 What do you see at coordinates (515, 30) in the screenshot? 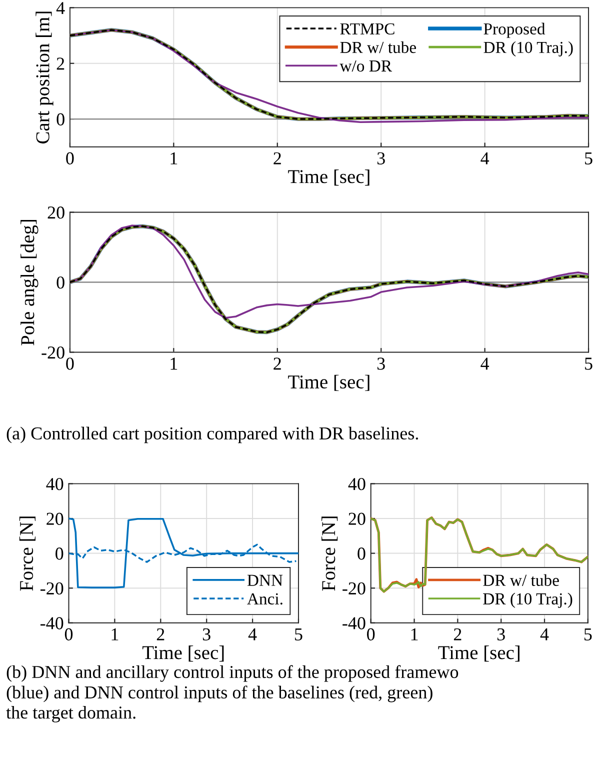
I see `legend-label: Proposed` at bounding box center [515, 30].